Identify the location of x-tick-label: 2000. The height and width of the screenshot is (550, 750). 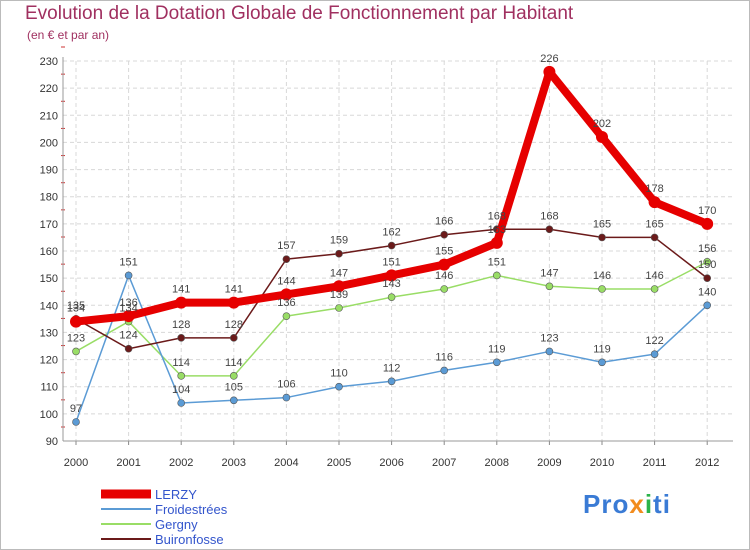
(76, 463).